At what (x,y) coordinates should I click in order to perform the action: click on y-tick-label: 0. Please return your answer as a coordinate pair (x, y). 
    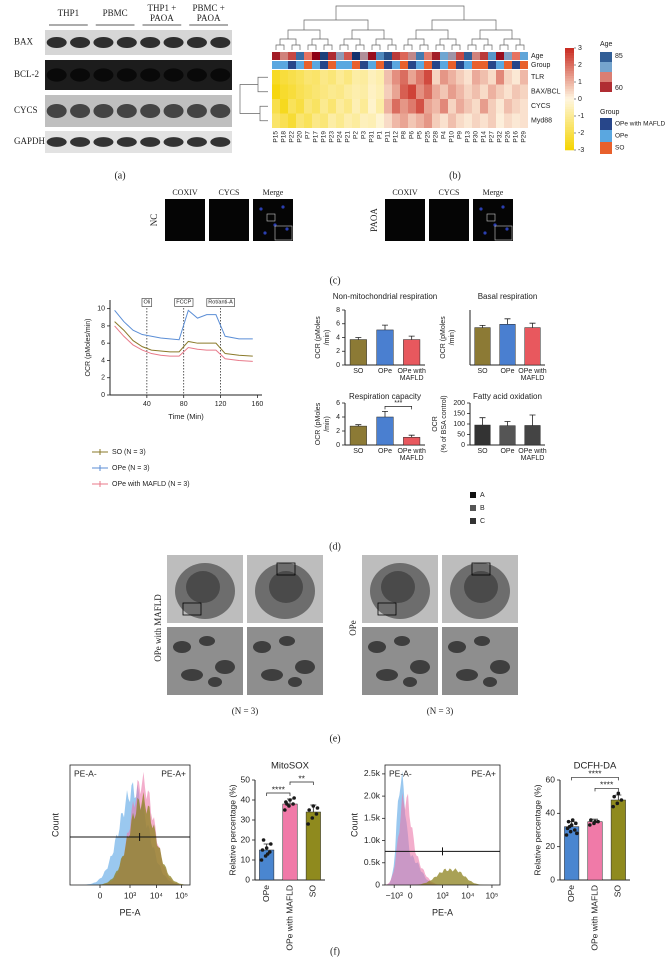
    Looking at the image, I should click on (377, 884).